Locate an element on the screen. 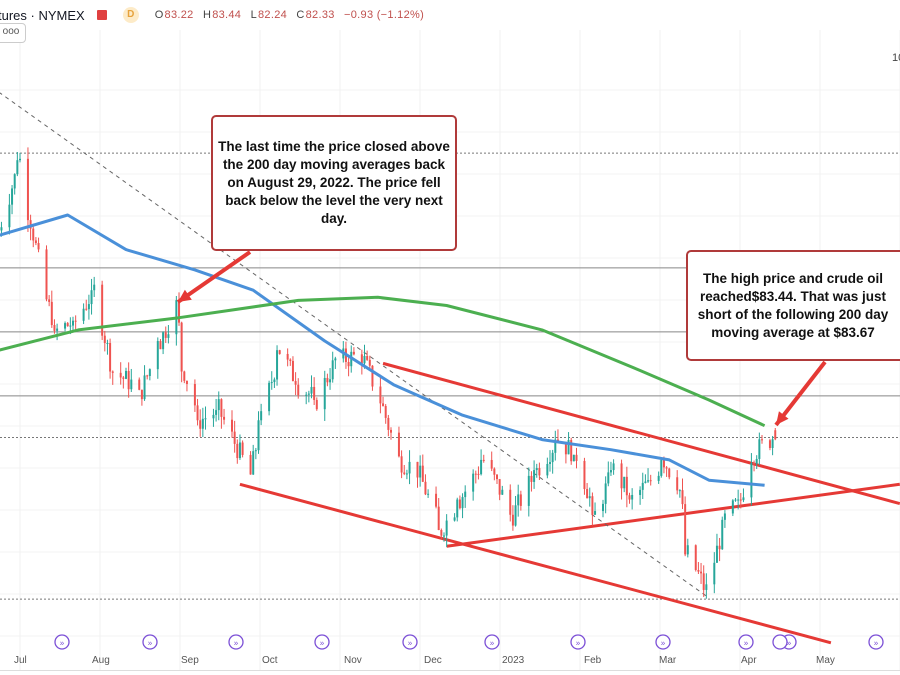  x-tick-label: Jul is located at coordinates (20, 660).